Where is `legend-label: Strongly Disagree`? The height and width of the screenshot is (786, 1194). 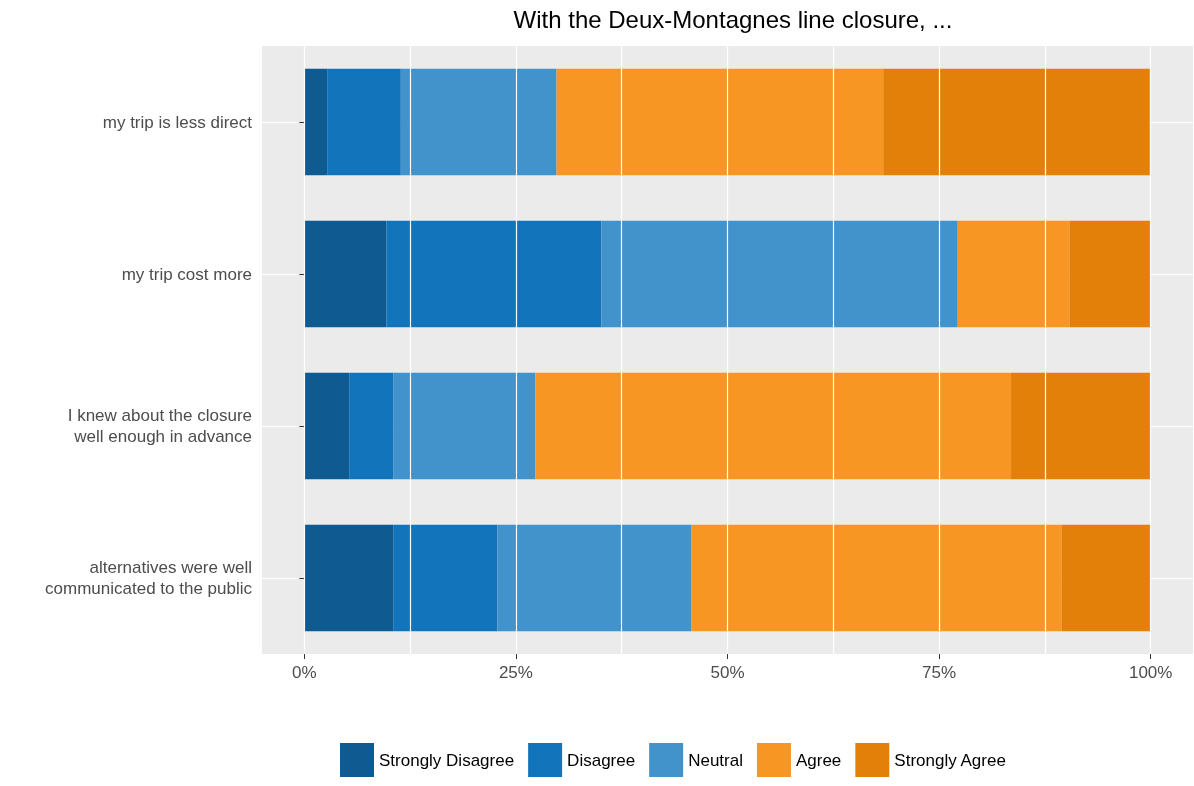
legend-label: Strongly Disagree is located at coordinates (447, 760).